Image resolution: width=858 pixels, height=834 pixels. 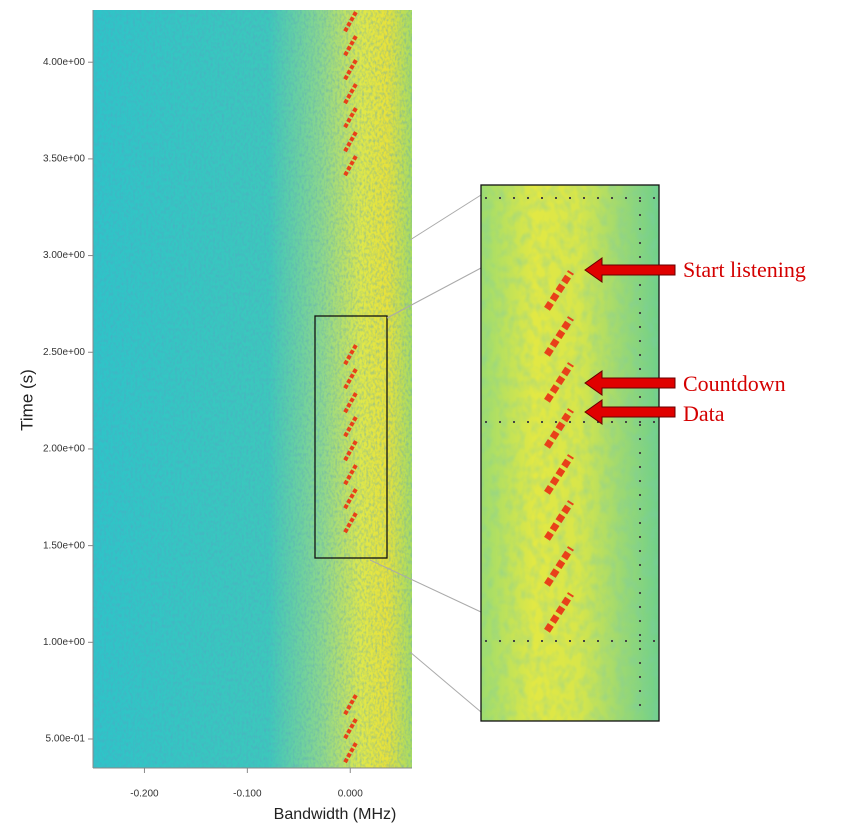 What do you see at coordinates (744, 269) in the screenshot?
I see `annotation: Start listening` at bounding box center [744, 269].